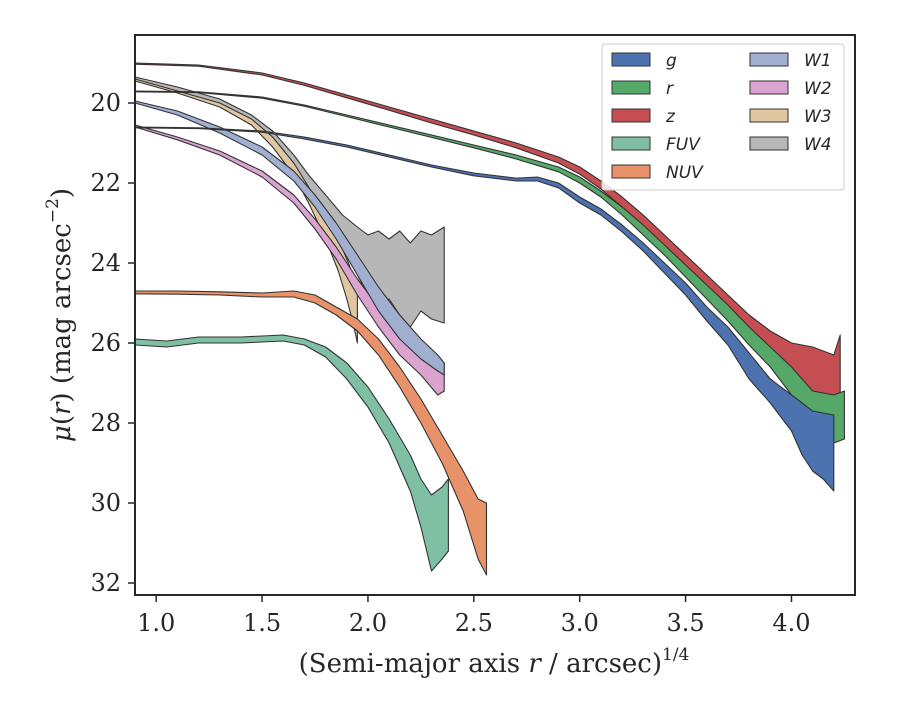 The width and height of the screenshot is (900, 705). What do you see at coordinates (414, 664) in the screenshot?
I see `x-axis-title-pre: (Semi-major axis` at bounding box center [414, 664].